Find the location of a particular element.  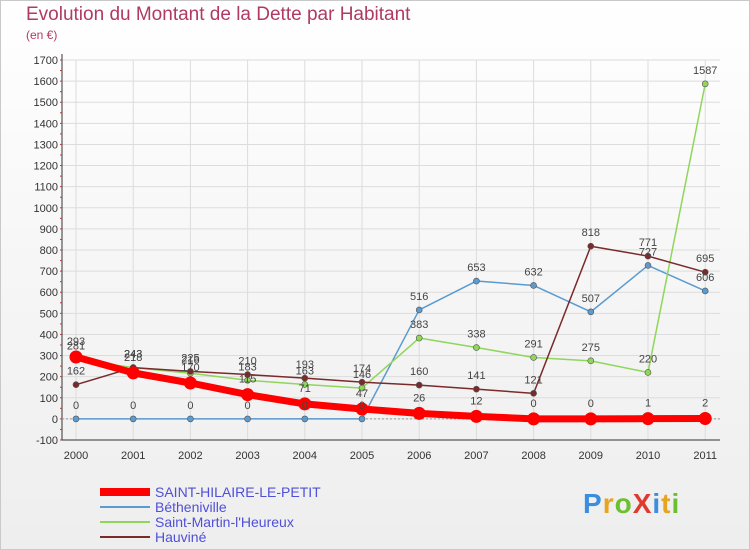

data-label-hauvin: 162 is located at coordinates (76, 372).